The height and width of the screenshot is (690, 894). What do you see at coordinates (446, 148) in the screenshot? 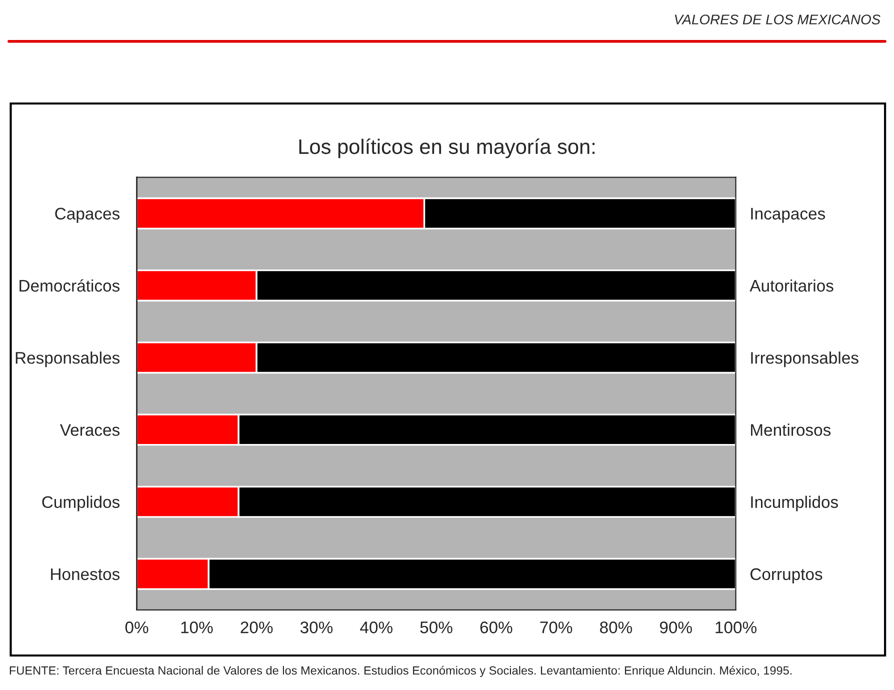
I see `chart-title: Los políticos en su mayoría son:` at bounding box center [446, 148].